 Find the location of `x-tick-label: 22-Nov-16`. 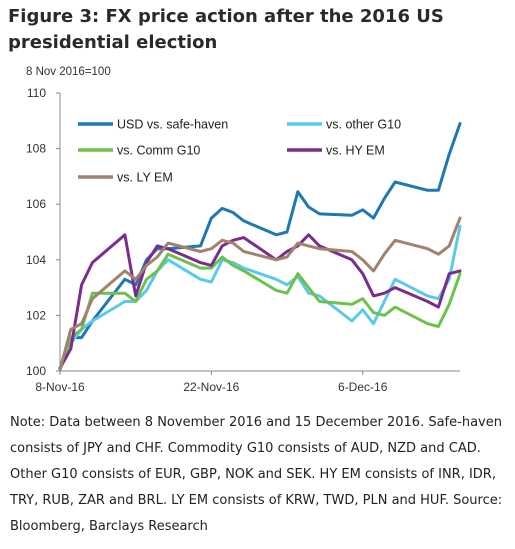

x-tick-label: 22-Nov-16 is located at coordinates (211, 387).